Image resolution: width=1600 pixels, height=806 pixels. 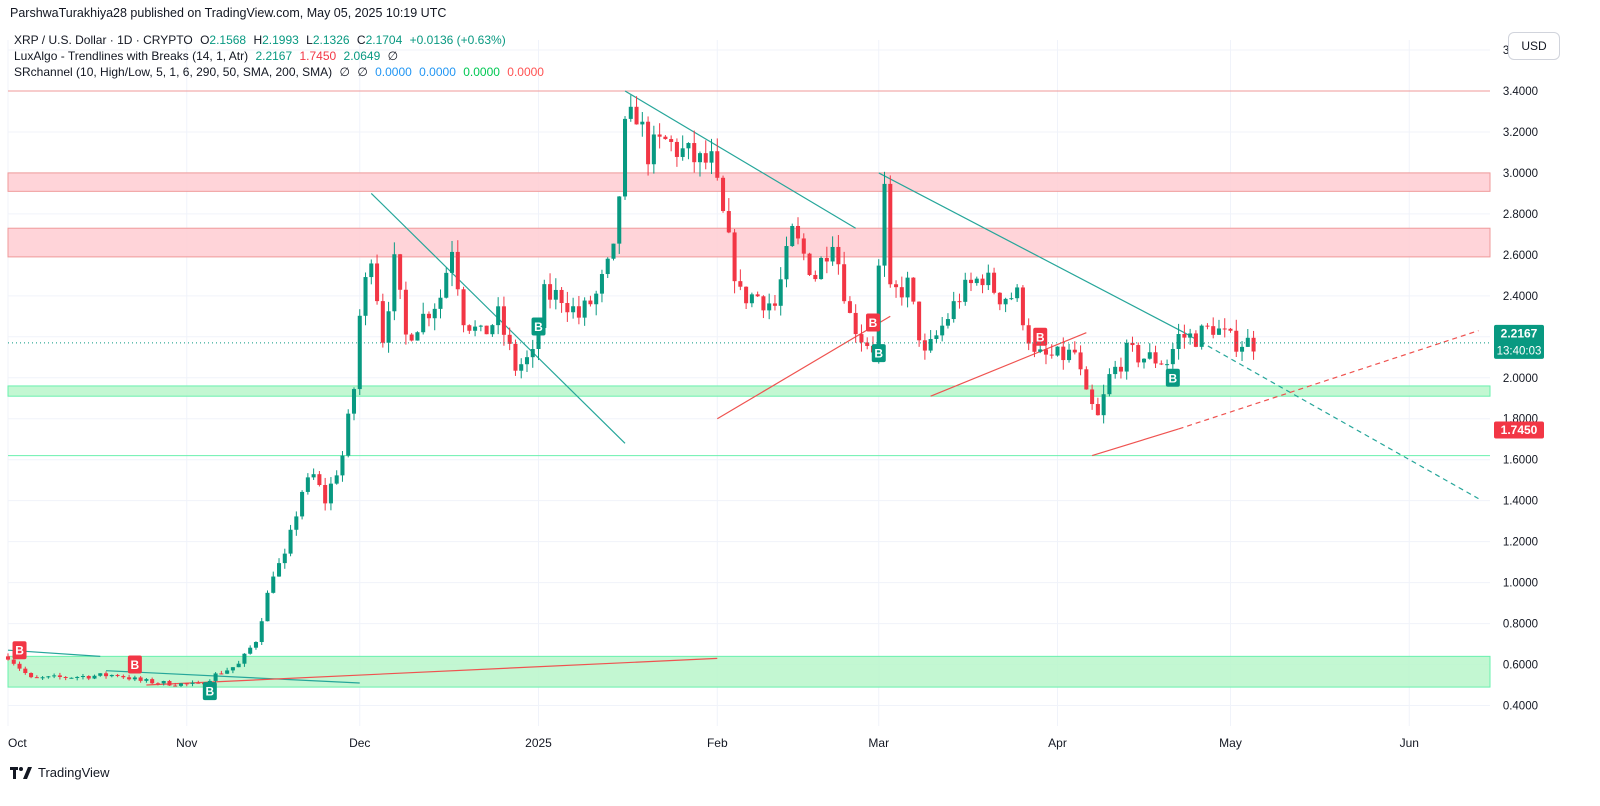 I want to click on low-value: 2.1326, so click(x=331, y=40).